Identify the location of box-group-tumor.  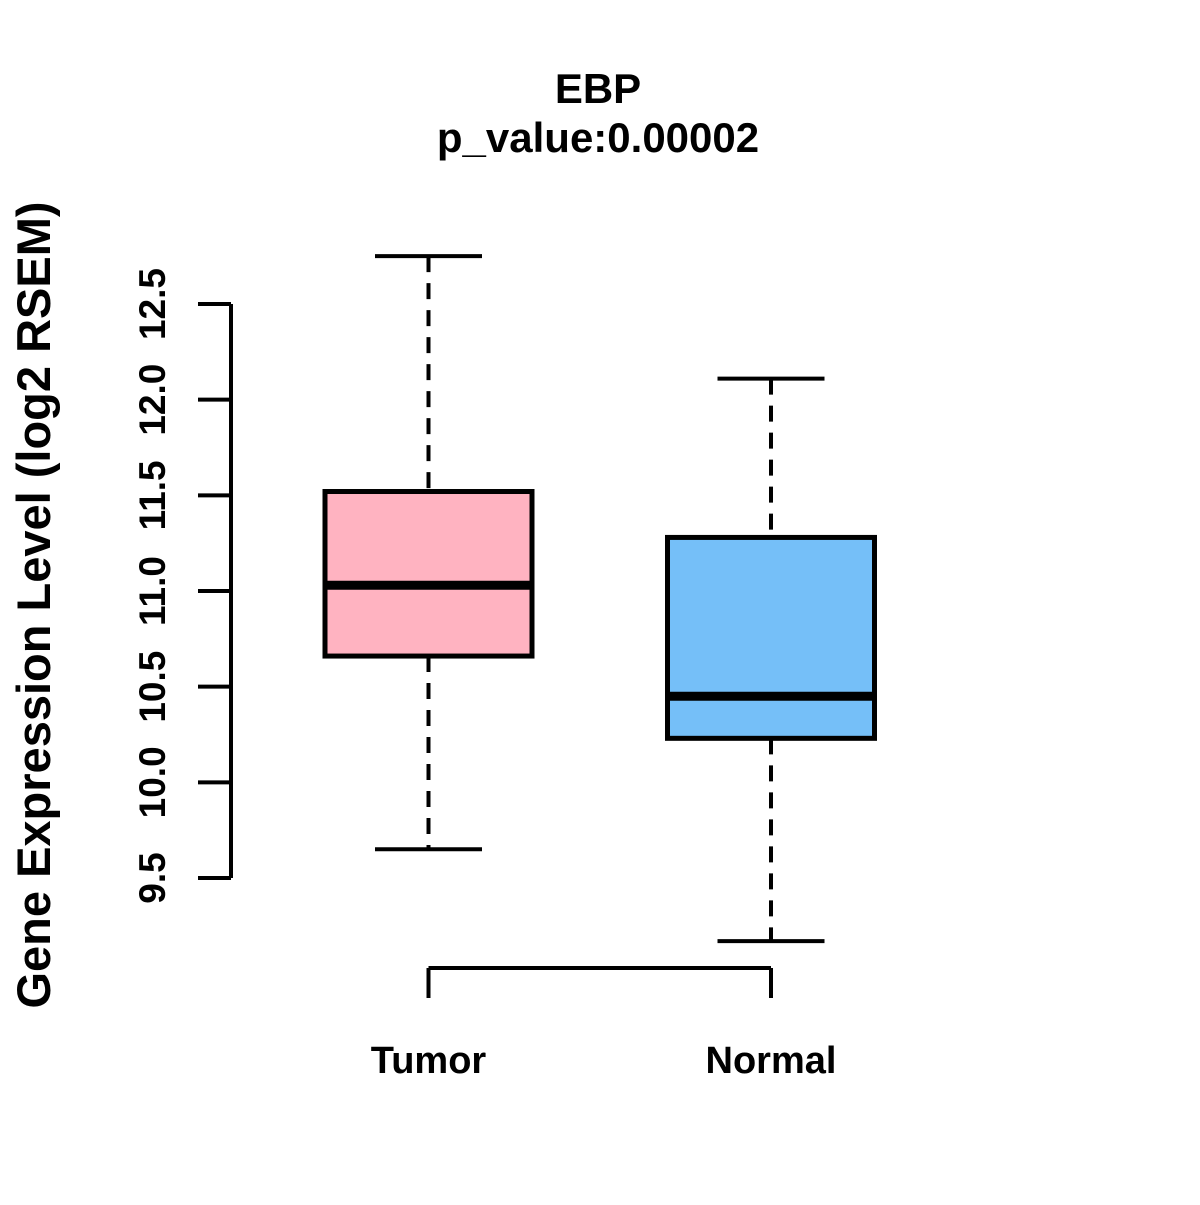
(428, 553).